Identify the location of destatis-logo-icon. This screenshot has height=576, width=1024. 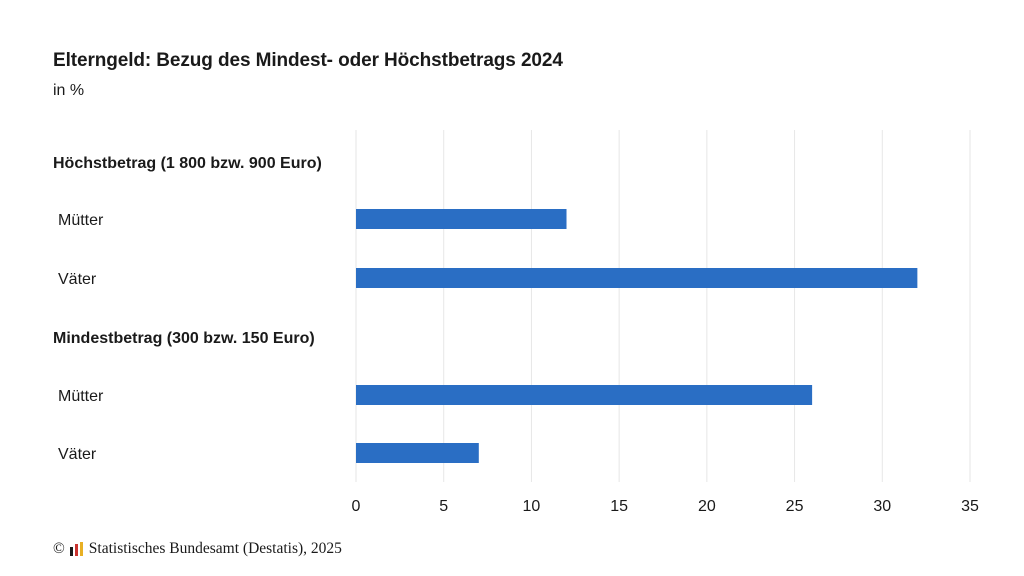
(76, 549).